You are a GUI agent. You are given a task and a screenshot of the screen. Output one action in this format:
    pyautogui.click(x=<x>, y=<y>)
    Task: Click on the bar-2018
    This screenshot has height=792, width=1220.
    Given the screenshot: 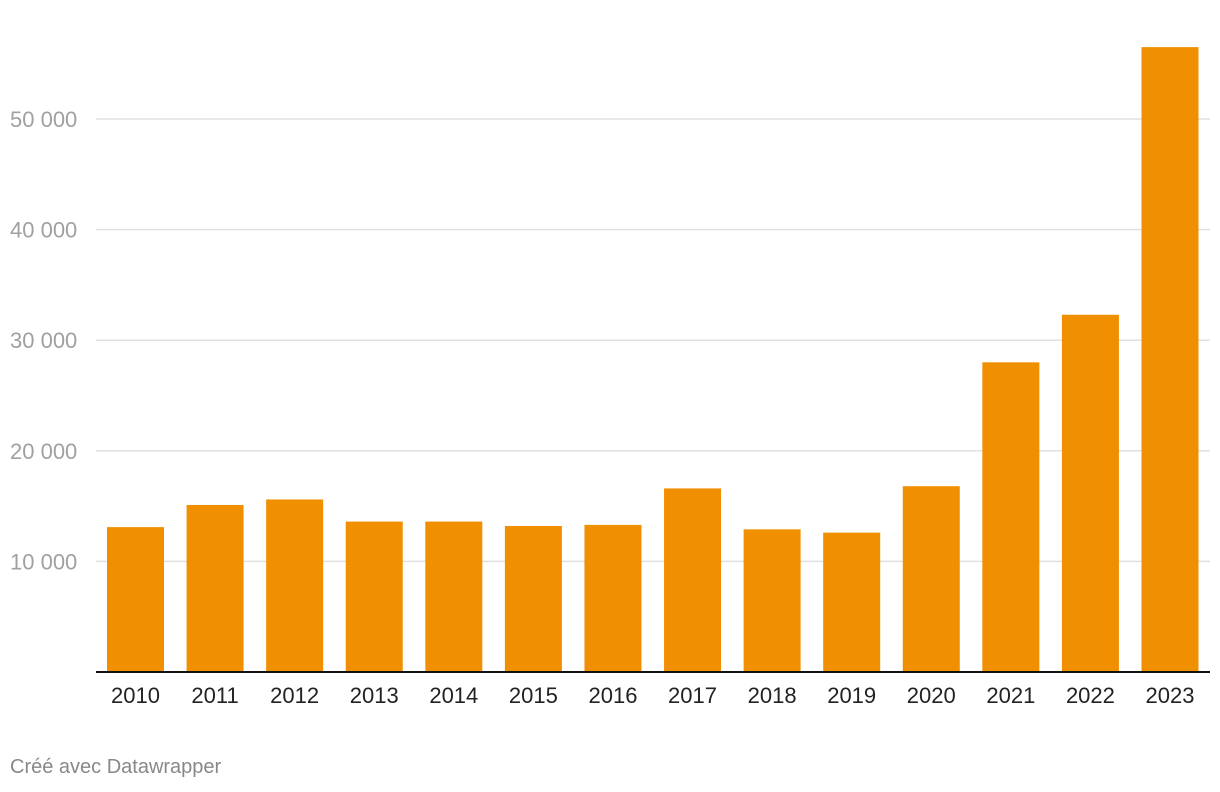 What is the action you would take?
    pyautogui.click(x=772, y=600)
    